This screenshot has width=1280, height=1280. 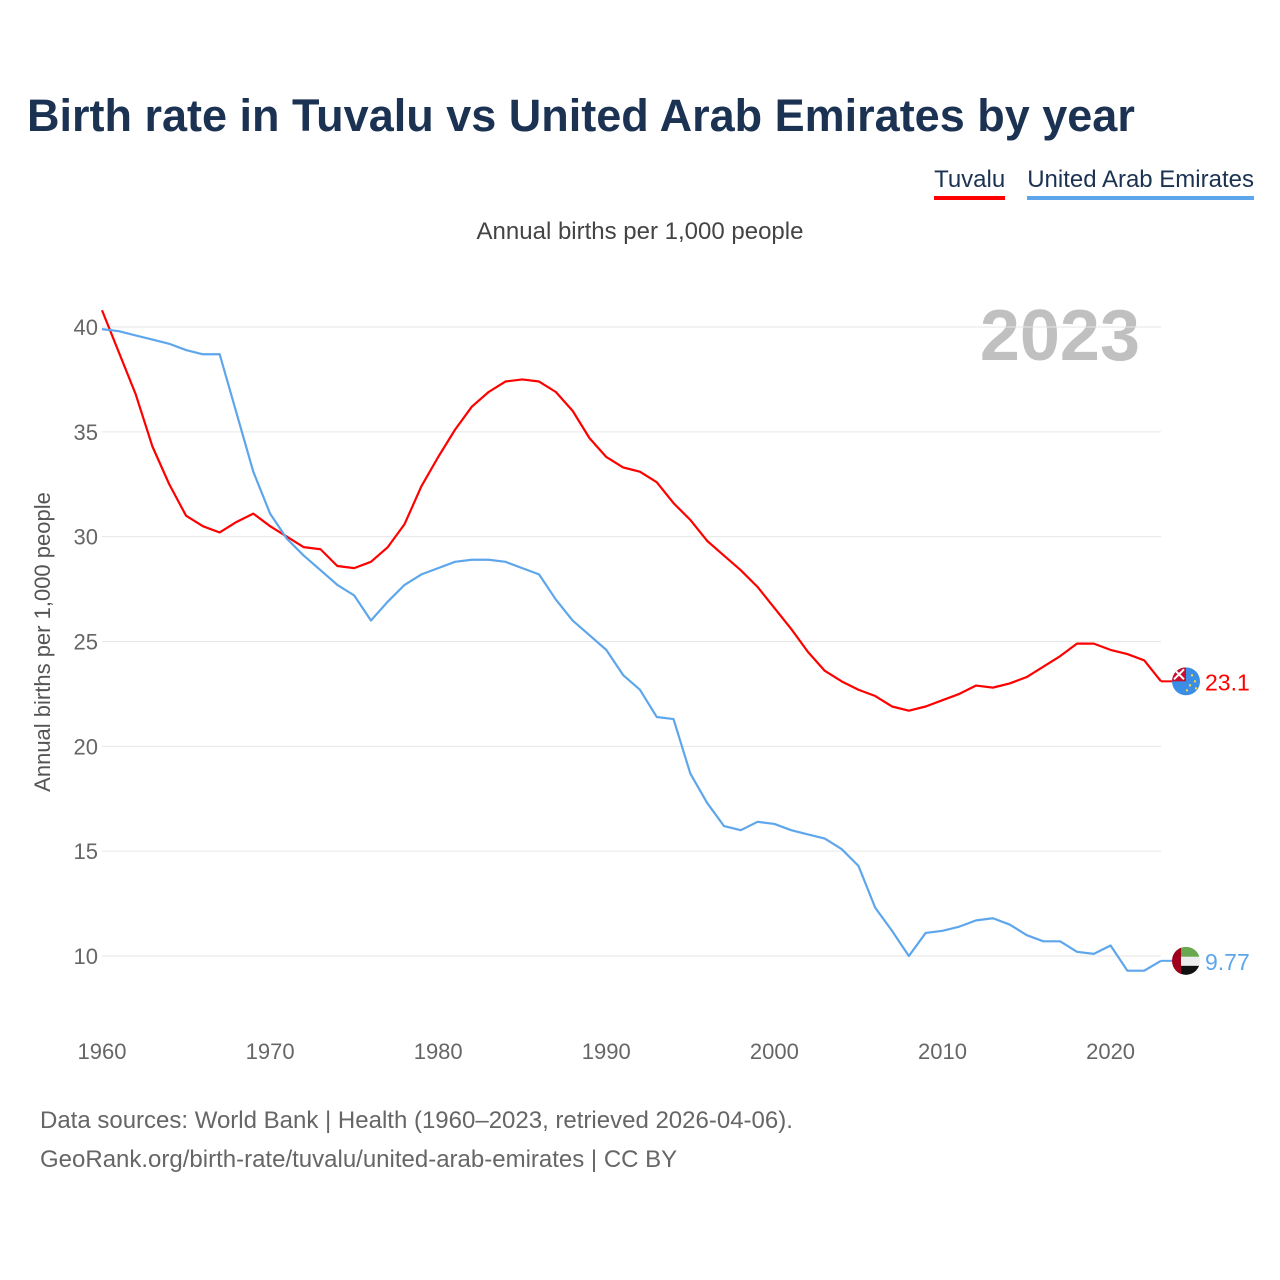 I want to click on x-tick-label: 2000, so click(x=774, y=1051).